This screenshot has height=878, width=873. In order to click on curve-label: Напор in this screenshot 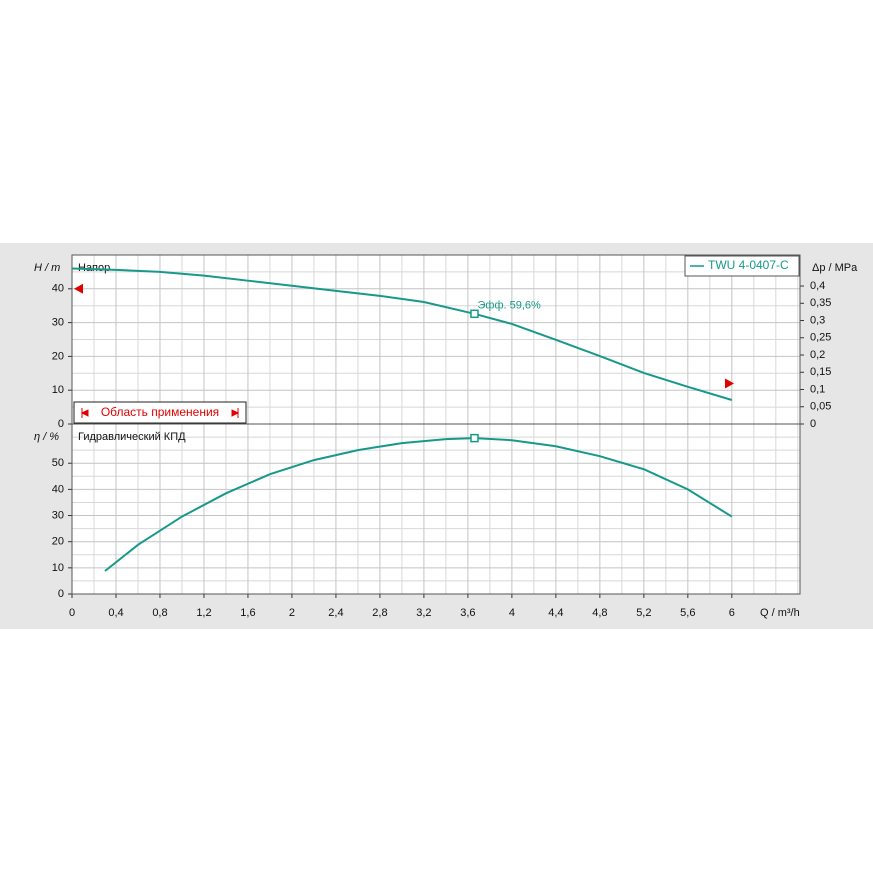, I will do `click(94, 268)`.